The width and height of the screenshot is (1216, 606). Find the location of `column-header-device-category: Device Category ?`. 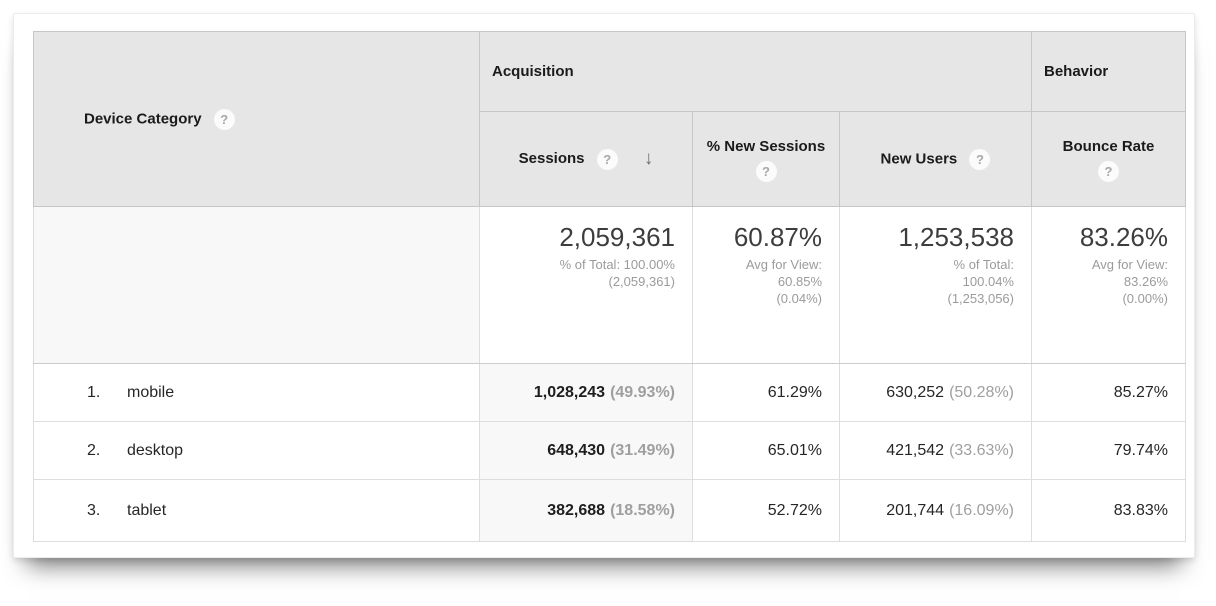

column-header-device-category: Device Category ? is located at coordinates (256, 119).